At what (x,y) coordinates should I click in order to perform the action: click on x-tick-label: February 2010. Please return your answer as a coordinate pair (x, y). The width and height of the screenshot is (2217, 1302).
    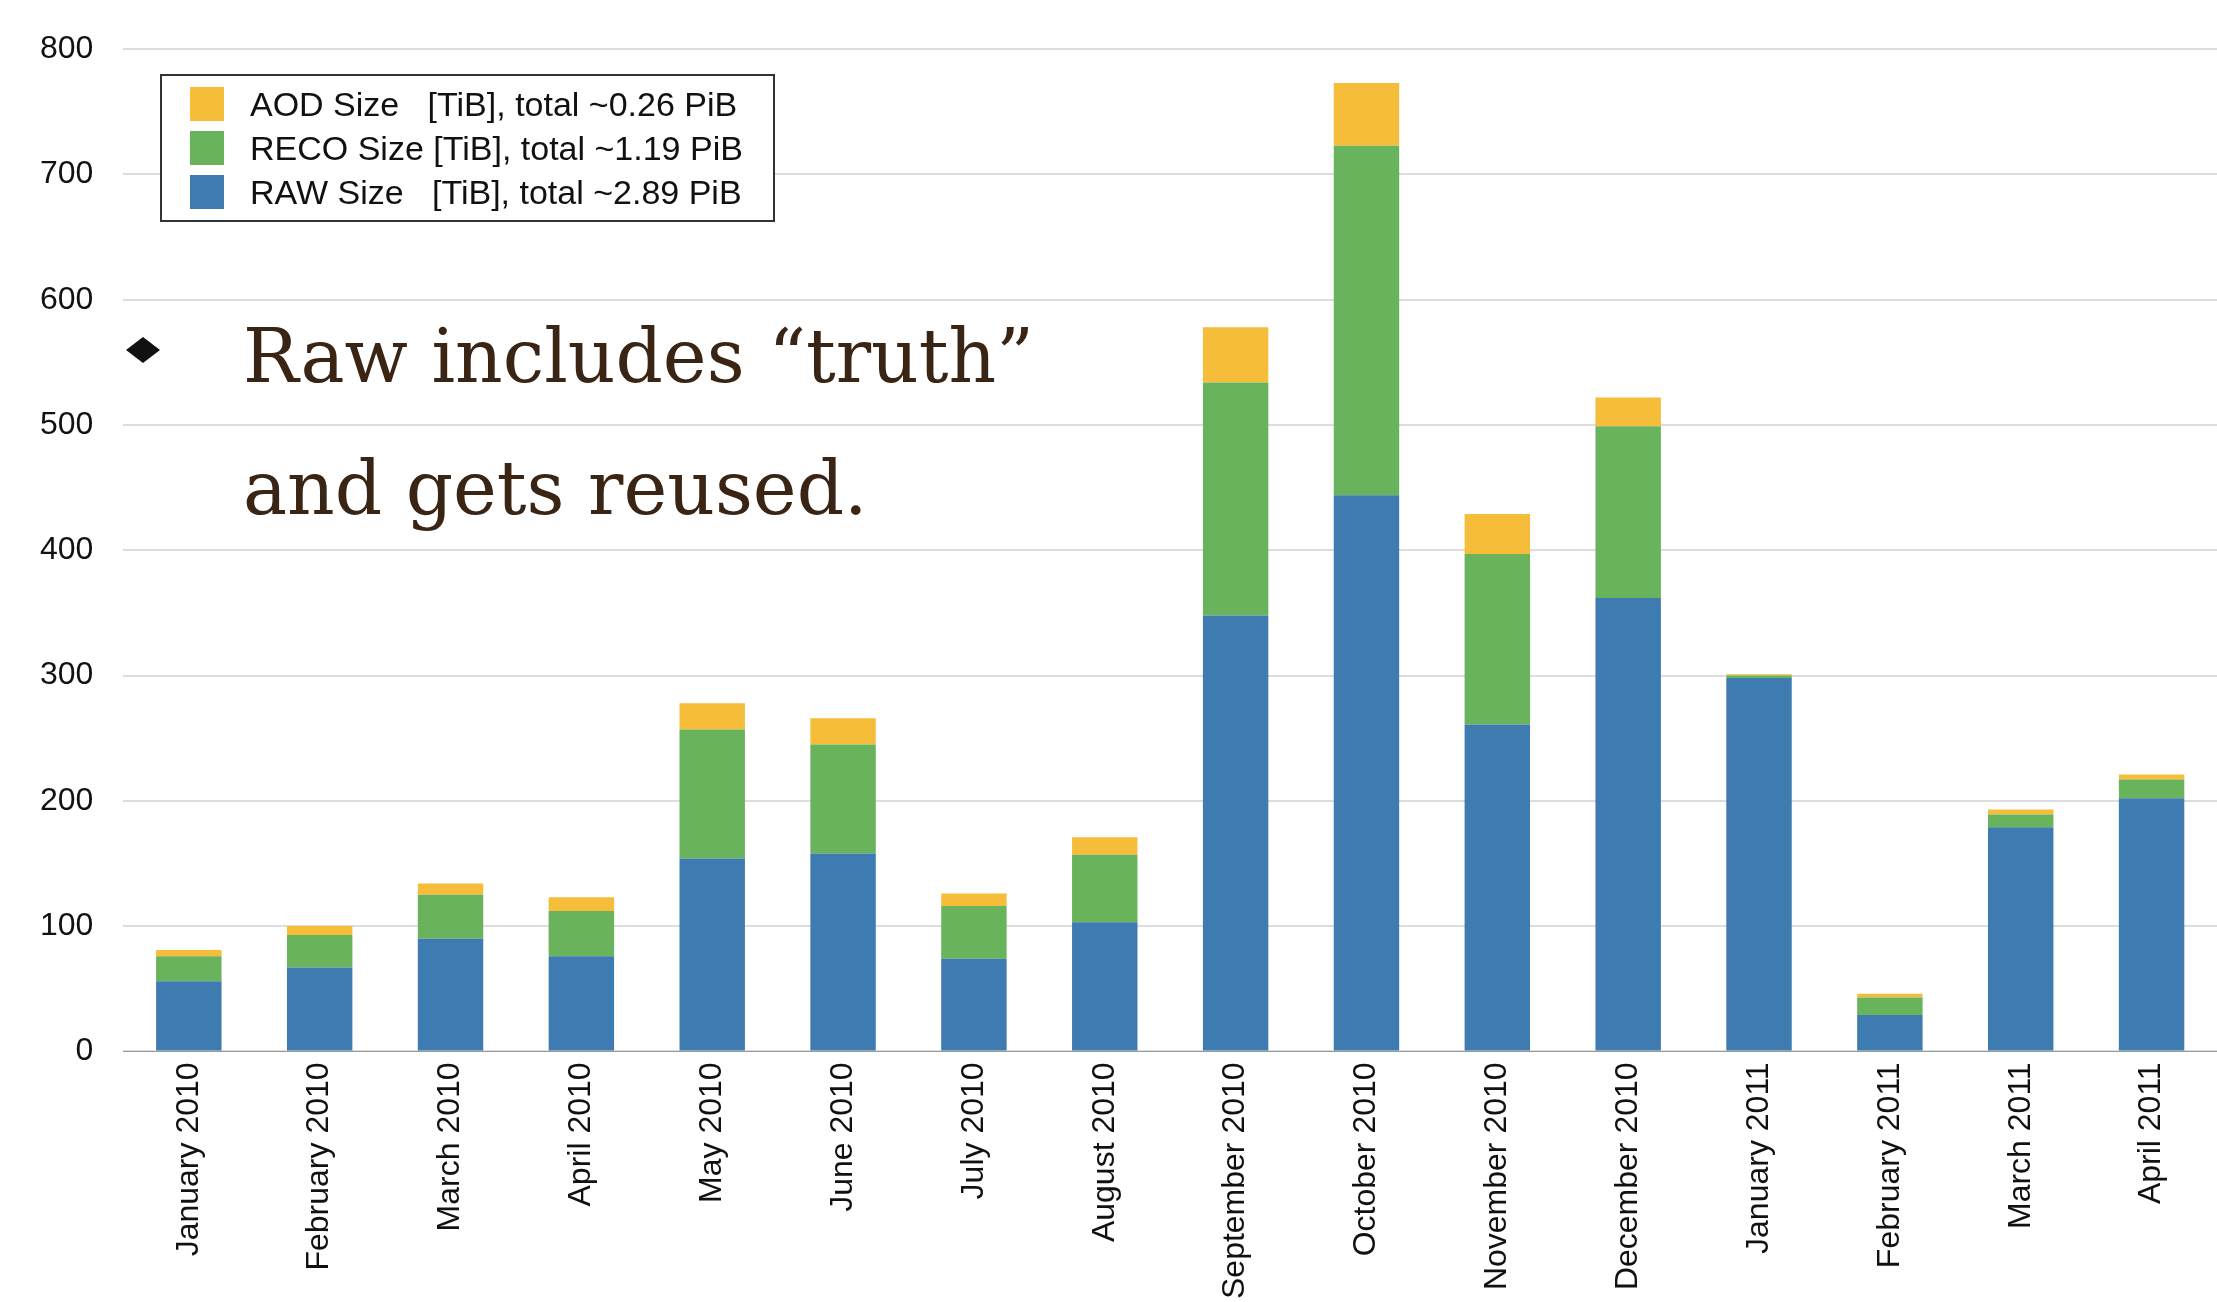
    Looking at the image, I should click on (317, 1166).